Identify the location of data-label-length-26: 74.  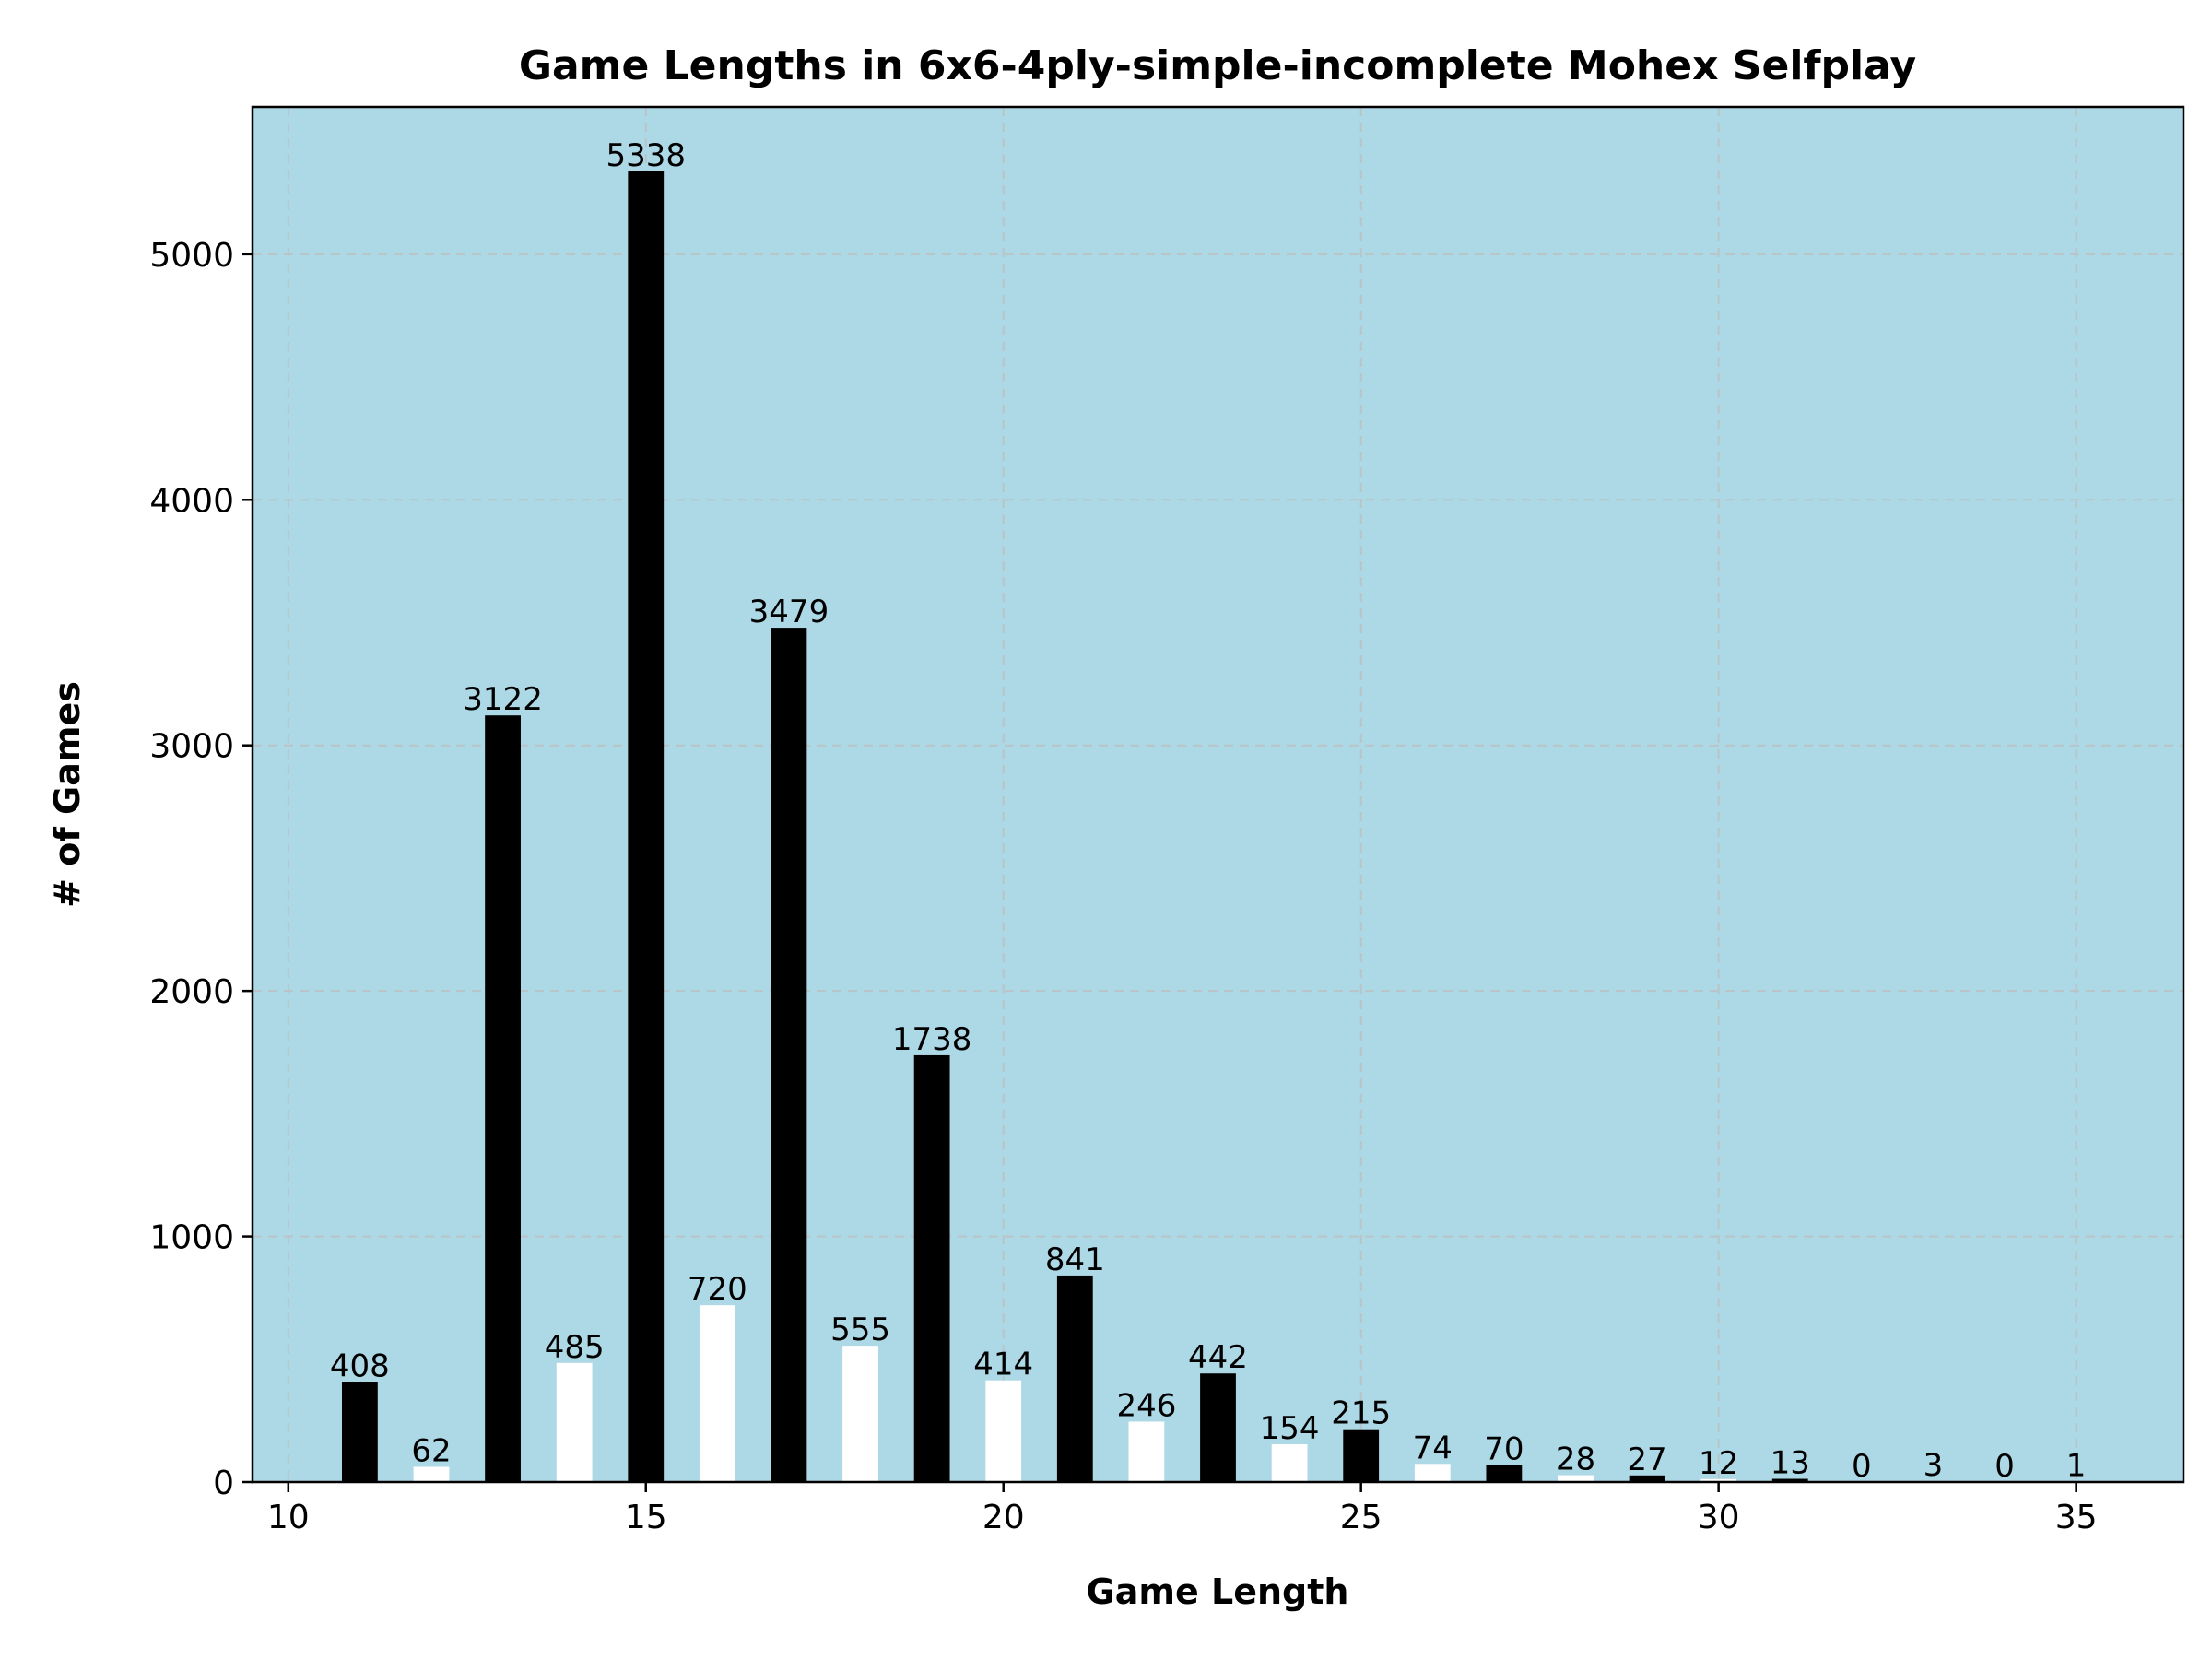
(1433, 1448).